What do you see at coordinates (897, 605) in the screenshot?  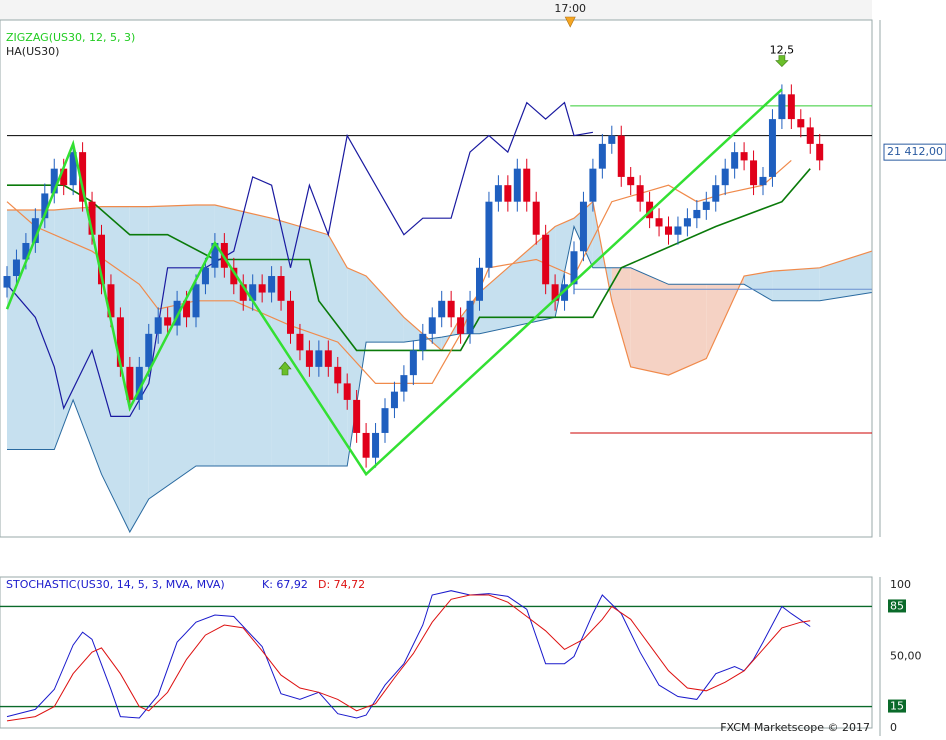 I see `y-tick-label: 85` at bounding box center [897, 605].